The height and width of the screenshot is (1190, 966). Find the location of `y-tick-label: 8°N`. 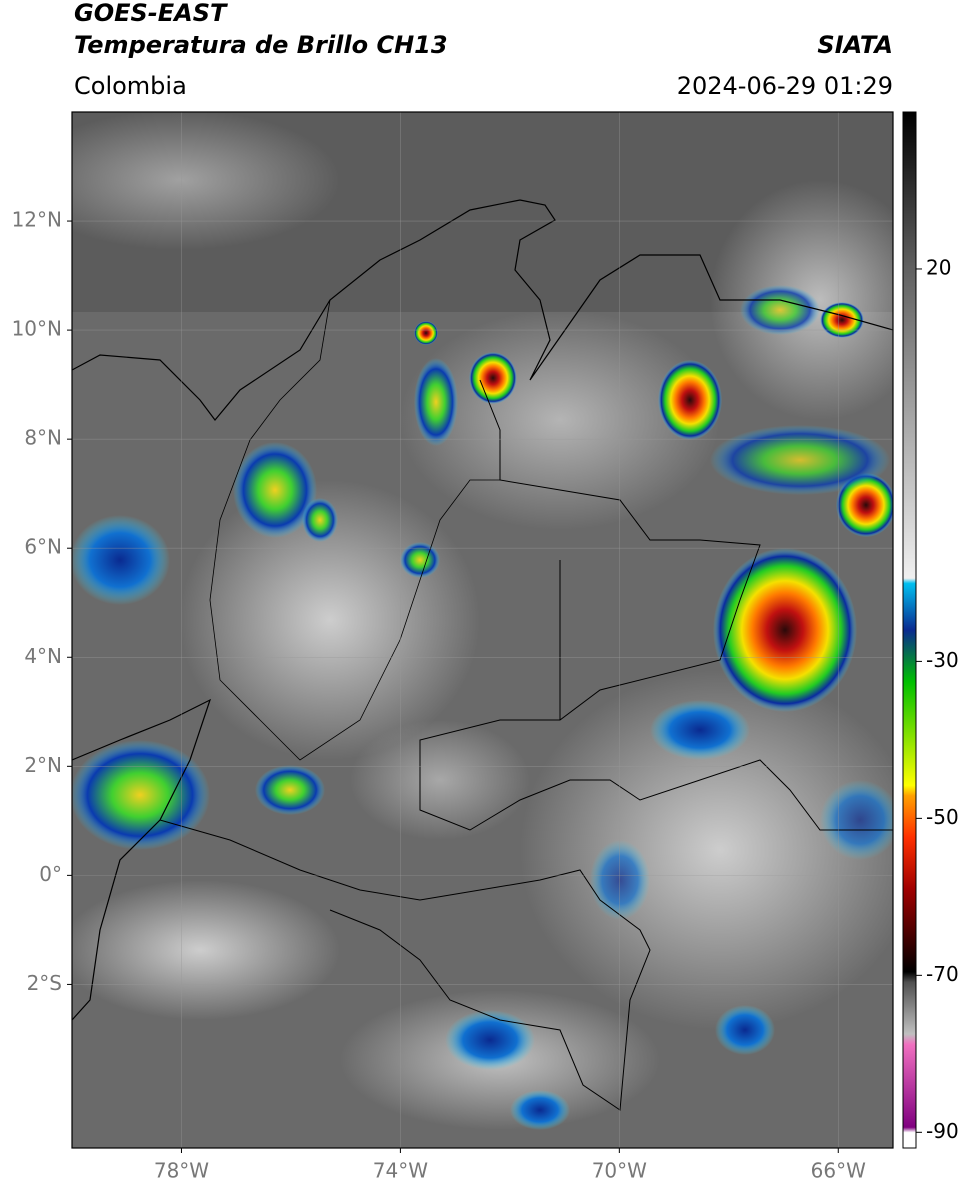

y-tick-label: 8°N is located at coordinates (43, 438).